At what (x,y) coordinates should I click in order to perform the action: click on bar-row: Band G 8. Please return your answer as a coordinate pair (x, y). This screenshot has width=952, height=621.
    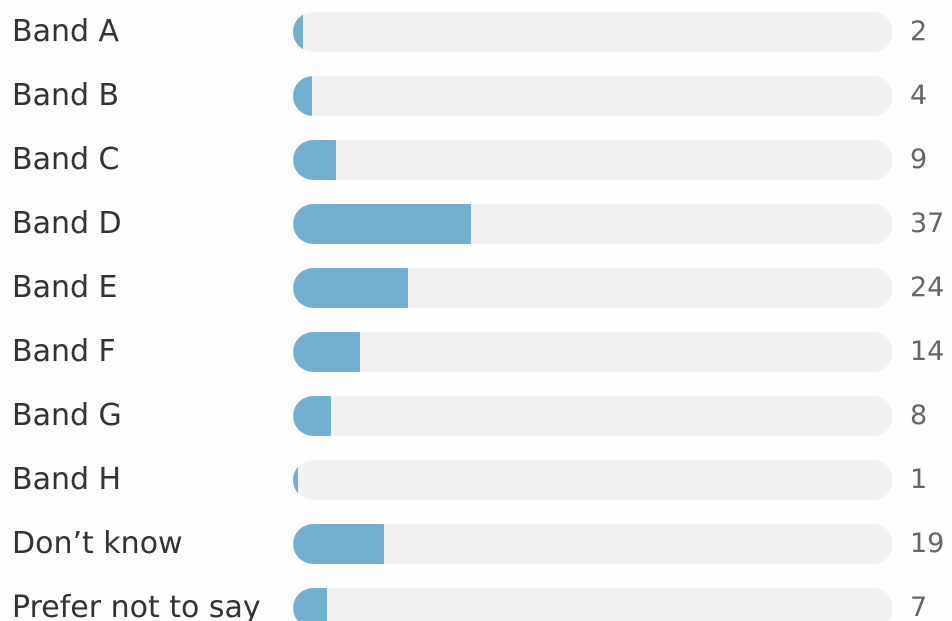
    Looking at the image, I should click on (476, 416).